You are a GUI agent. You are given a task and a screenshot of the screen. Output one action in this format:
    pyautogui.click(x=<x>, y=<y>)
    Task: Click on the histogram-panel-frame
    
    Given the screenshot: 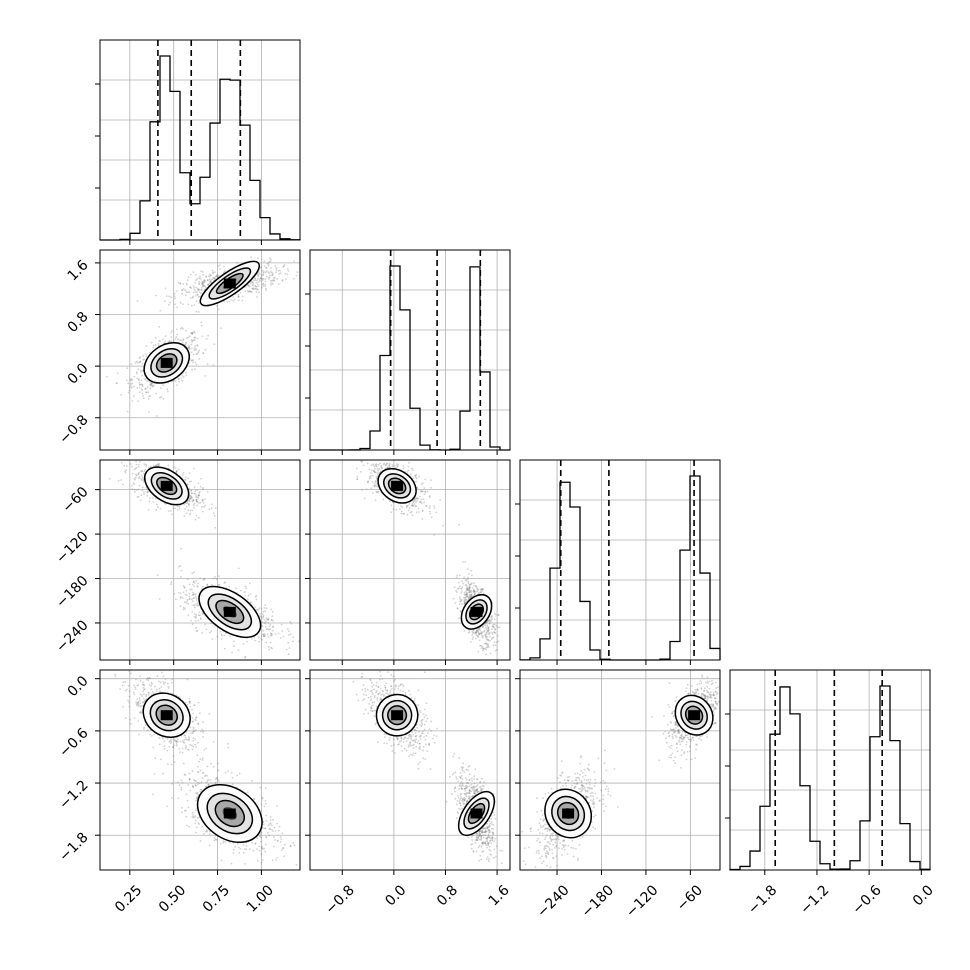 What is the action you would take?
    pyautogui.click(x=620, y=560)
    